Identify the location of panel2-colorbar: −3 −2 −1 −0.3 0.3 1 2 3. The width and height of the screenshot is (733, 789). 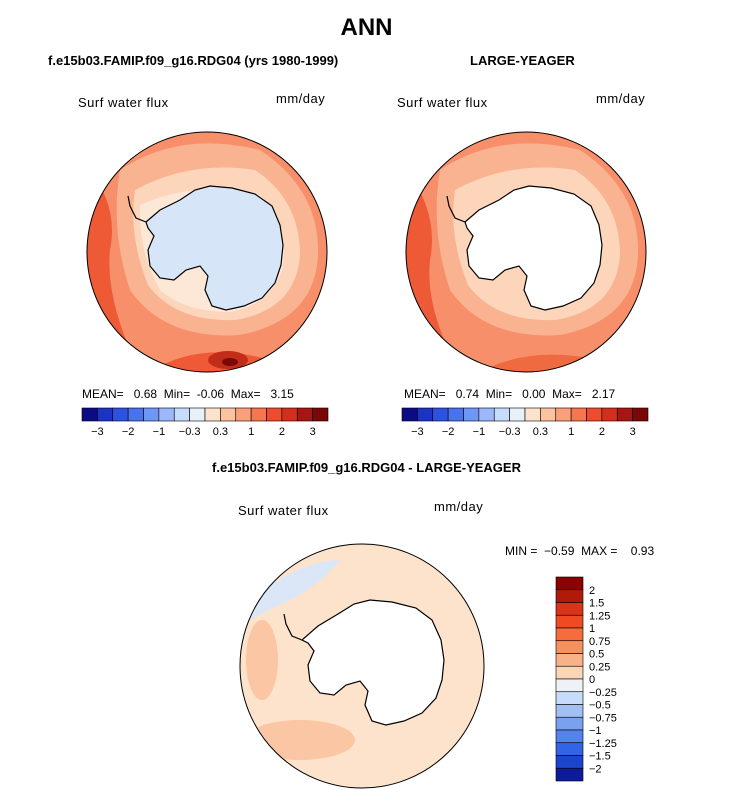
(525, 422).